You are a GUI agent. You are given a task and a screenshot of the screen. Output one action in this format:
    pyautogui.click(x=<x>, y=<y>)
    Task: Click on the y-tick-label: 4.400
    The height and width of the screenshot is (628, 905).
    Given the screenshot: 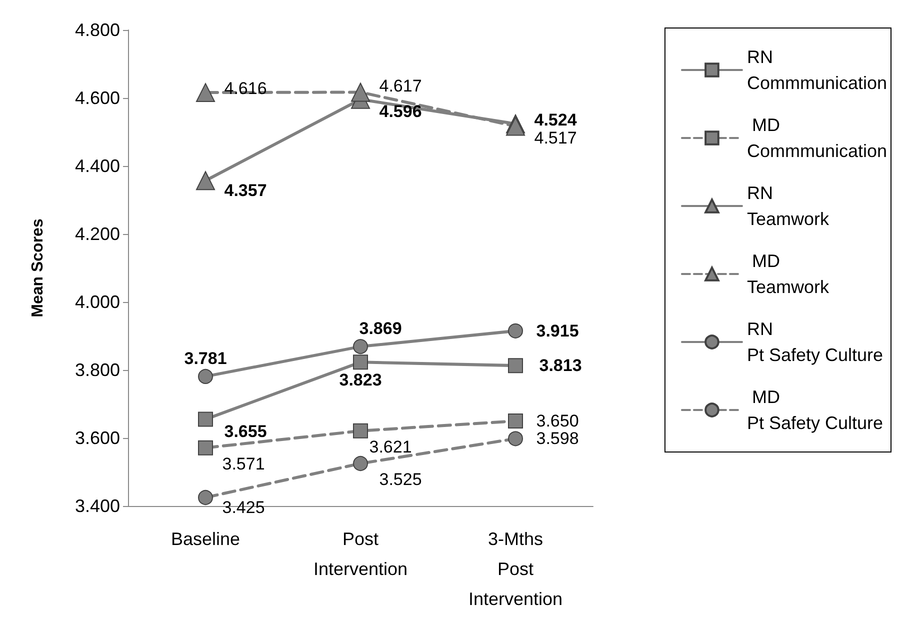 What is the action you would take?
    pyautogui.click(x=97, y=166)
    